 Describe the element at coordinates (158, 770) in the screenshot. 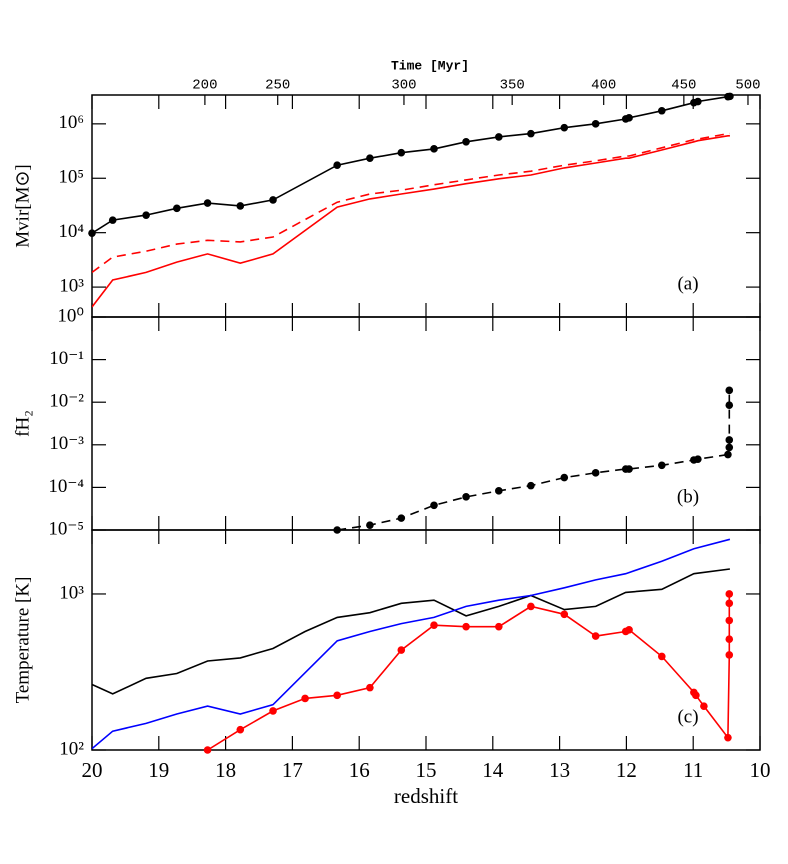

I see `x-tick-label: 19` at that location.